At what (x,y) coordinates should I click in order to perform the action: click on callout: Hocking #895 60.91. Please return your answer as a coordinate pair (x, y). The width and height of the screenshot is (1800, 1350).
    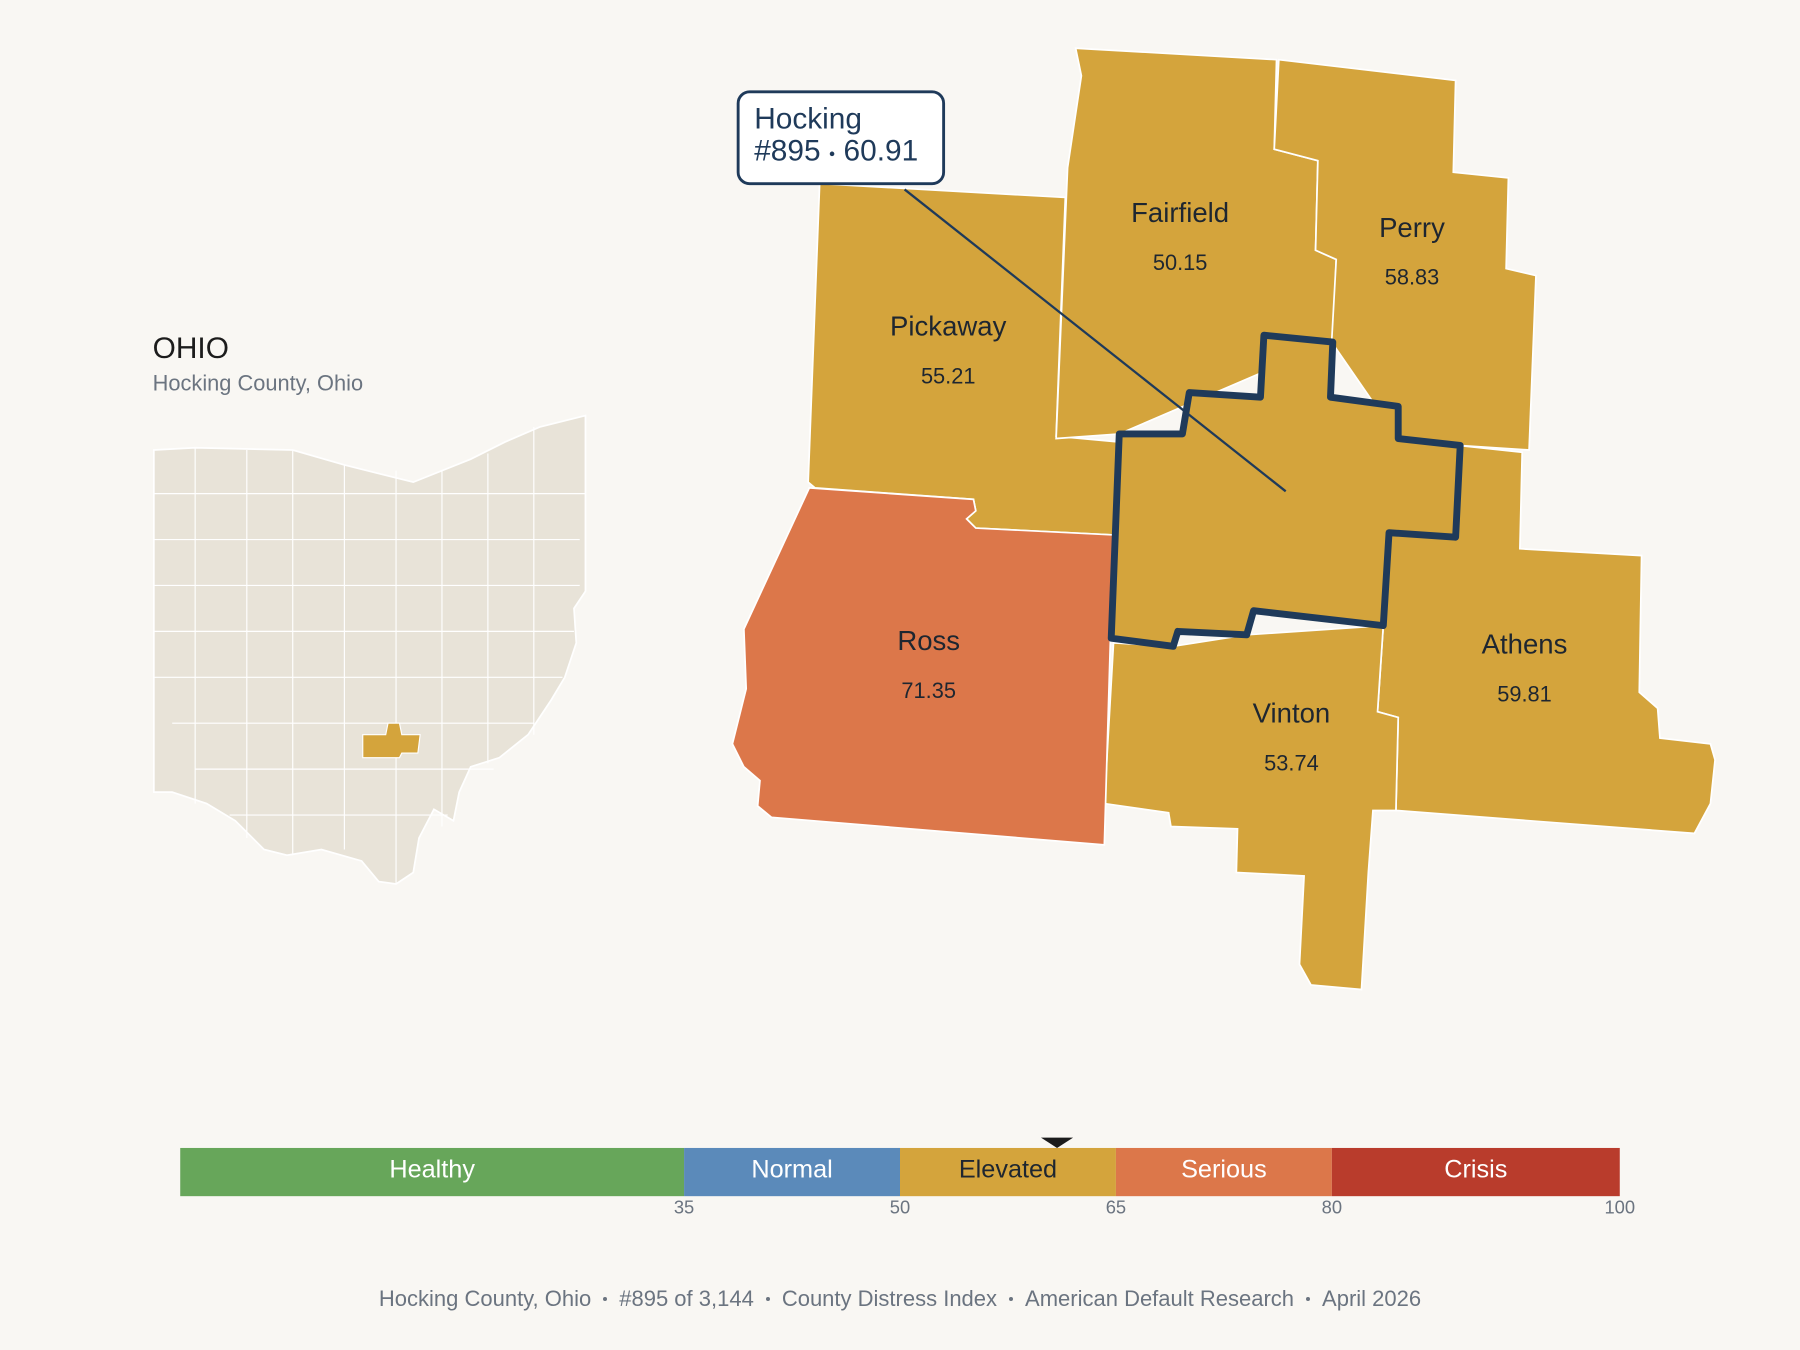
    Looking at the image, I should click on (1011, 291).